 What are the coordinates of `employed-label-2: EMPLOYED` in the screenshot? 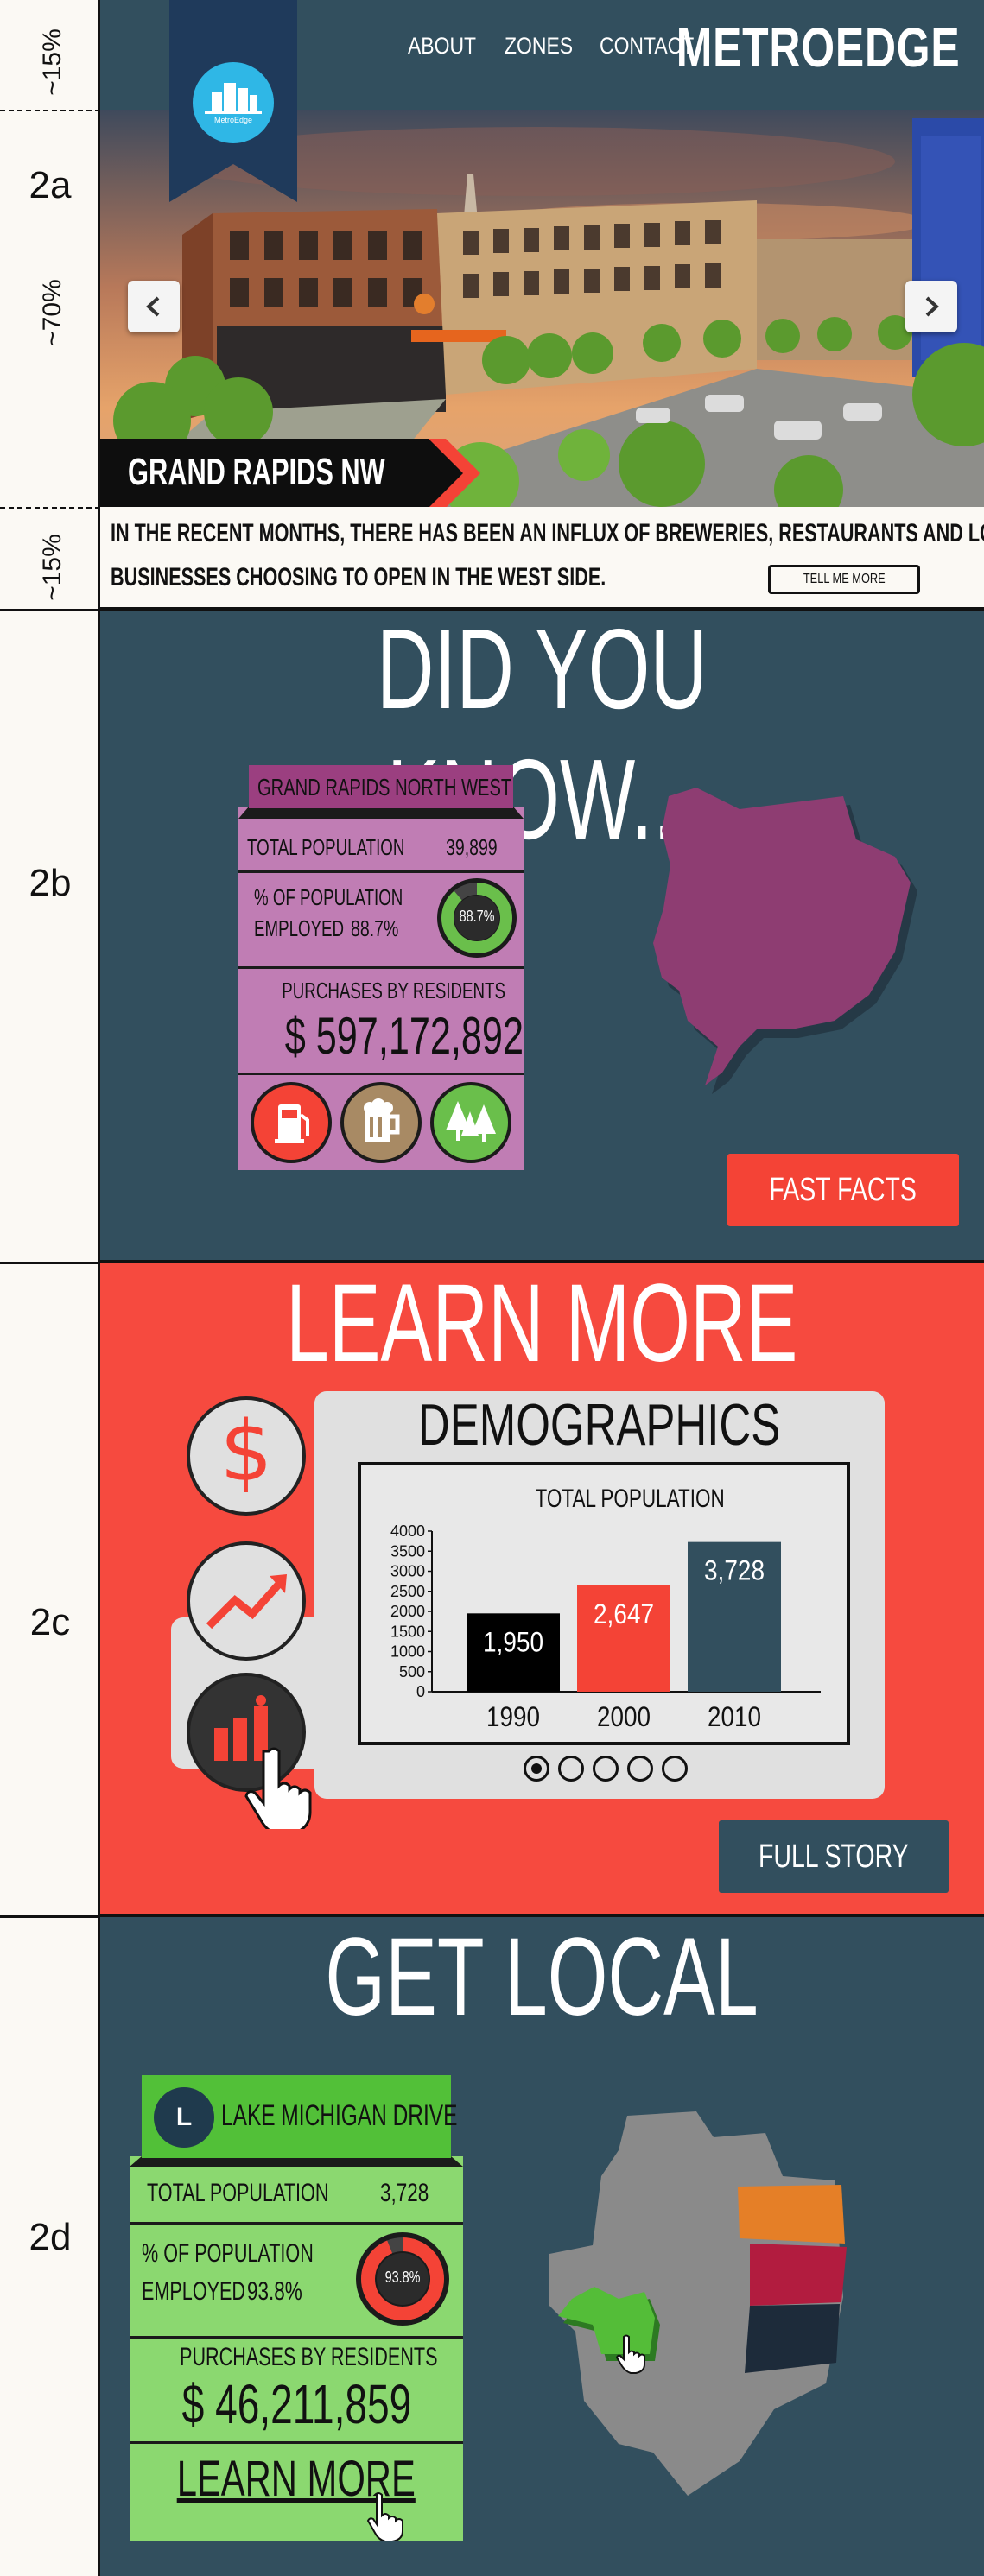 It's located at (299, 928).